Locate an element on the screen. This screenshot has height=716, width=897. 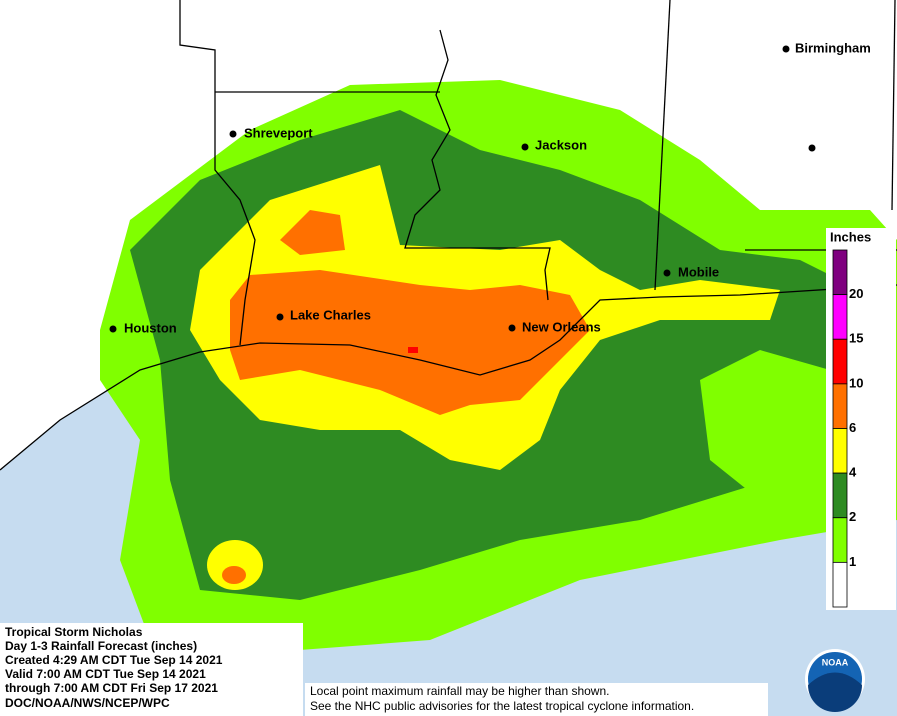
legend-label: 20 is located at coordinates (856, 293).